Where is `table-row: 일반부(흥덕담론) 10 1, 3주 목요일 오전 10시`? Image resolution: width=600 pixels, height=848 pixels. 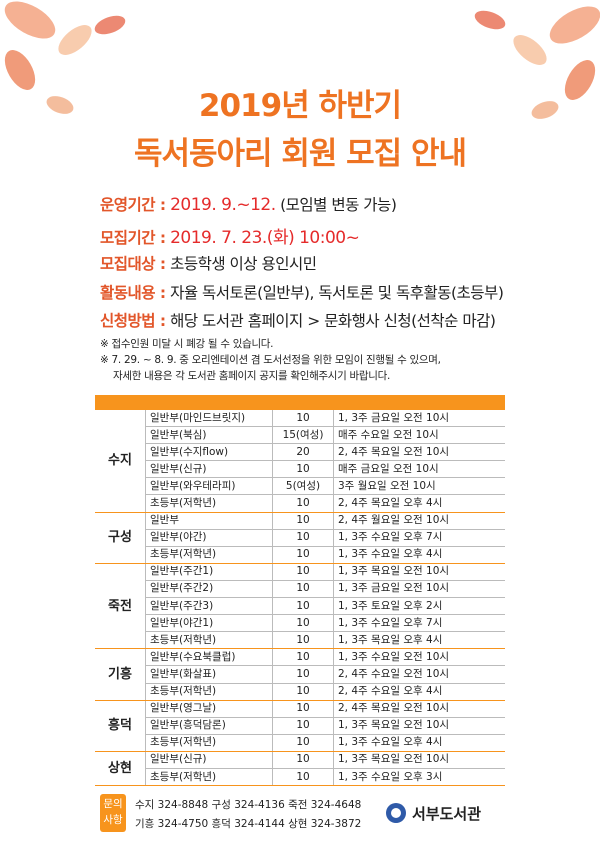 table-row: 일반부(흥덕담론) 10 1, 3주 목요일 오전 10시 is located at coordinates (300, 726).